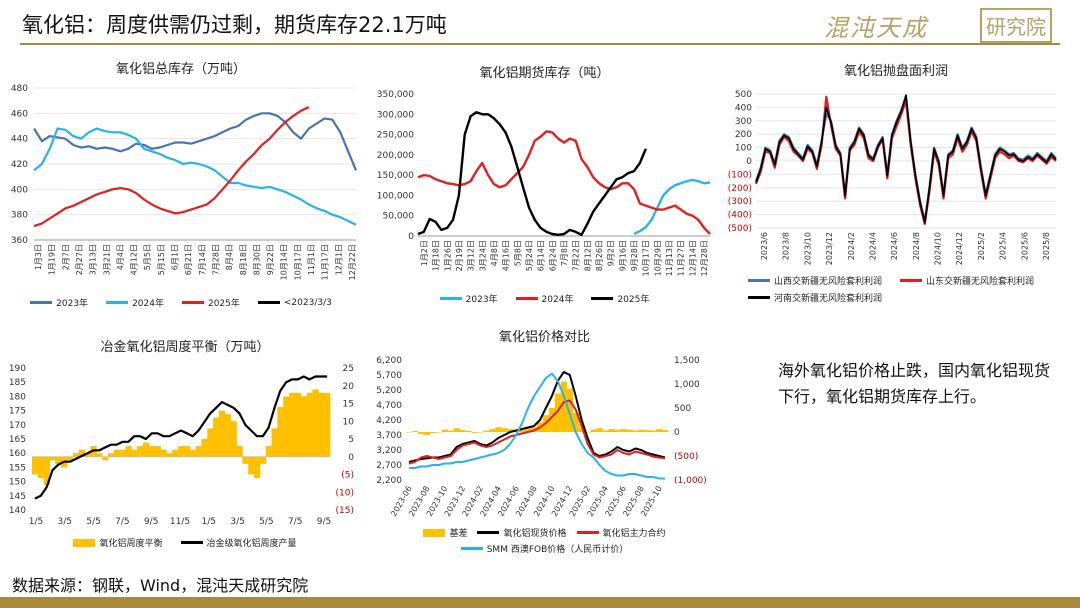 The height and width of the screenshot is (608, 1080). I want to click on x-tick-label: 9/5, so click(151, 522).